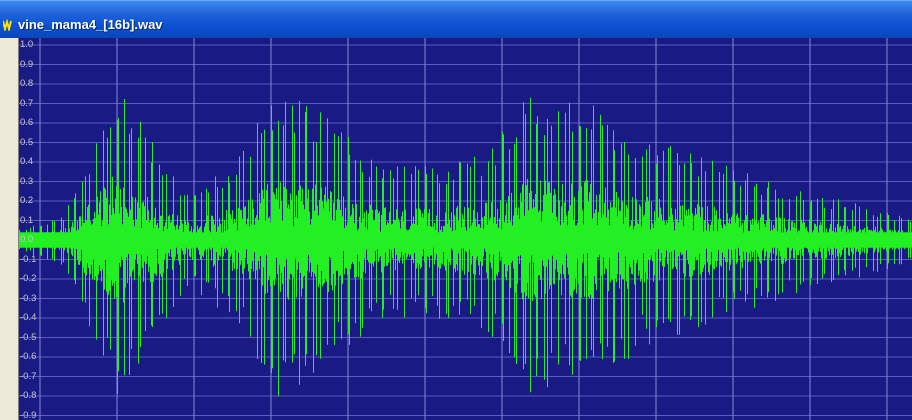 Image resolution: width=912 pixels, height=420 pixels. Describe the element at coordinates (28, 395) in the screenshot. I see `y-tick-label: -0.8` at that location.